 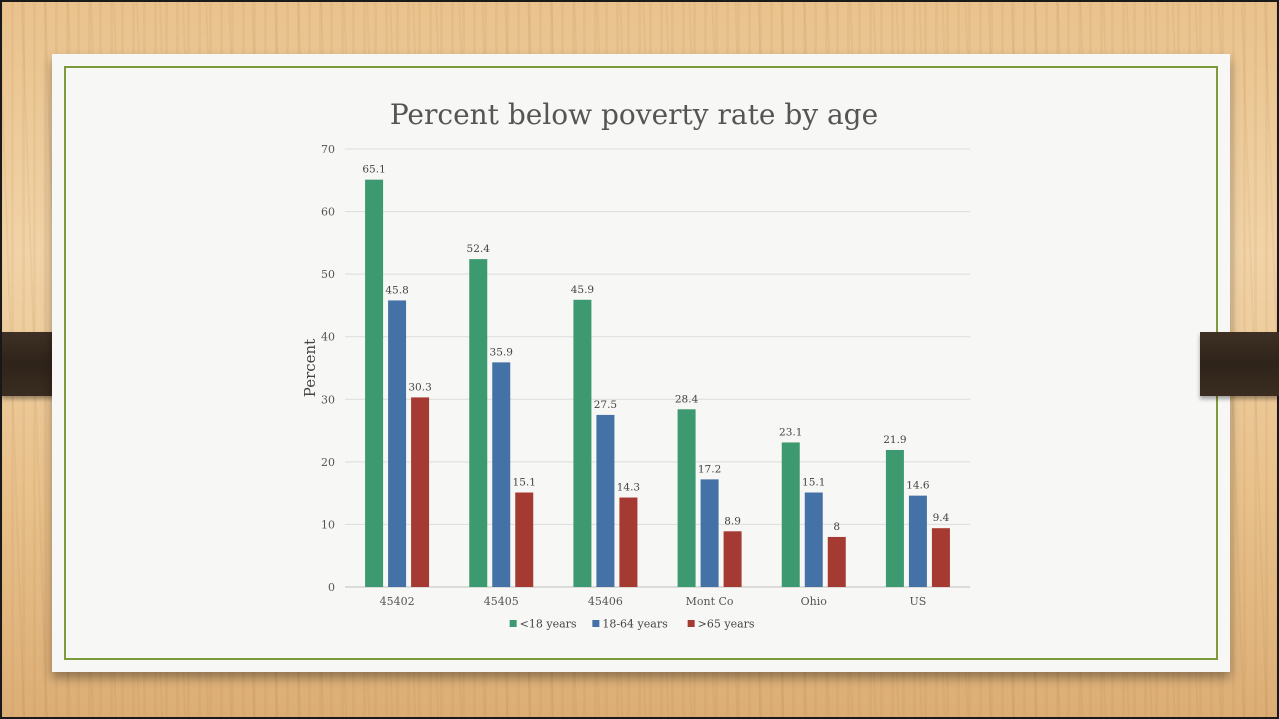 What do you see at coordinates (726, 624) in the screenshot?
I see `legend-label: >65 years` at bounding box center [726, 624].